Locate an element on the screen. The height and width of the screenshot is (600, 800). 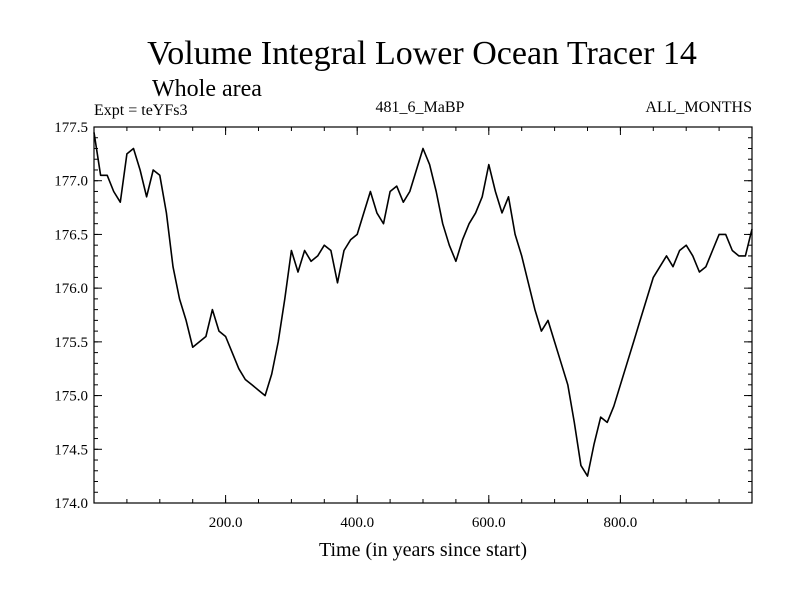
y-tick-label: 175.5 is located at coordinates (71, 343).